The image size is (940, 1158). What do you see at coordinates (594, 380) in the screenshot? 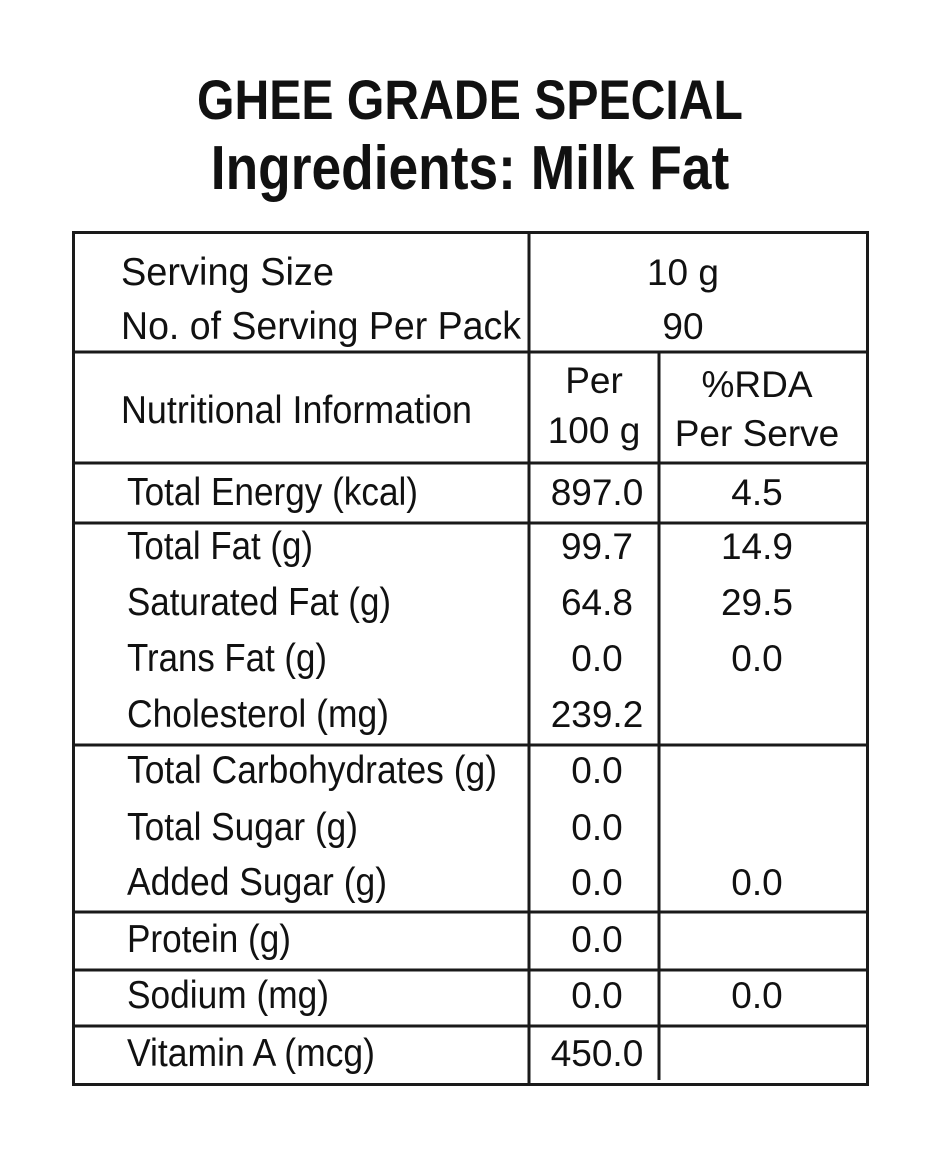
I see `per-100g-header-line1: Per` at bounding box center [594, 380].